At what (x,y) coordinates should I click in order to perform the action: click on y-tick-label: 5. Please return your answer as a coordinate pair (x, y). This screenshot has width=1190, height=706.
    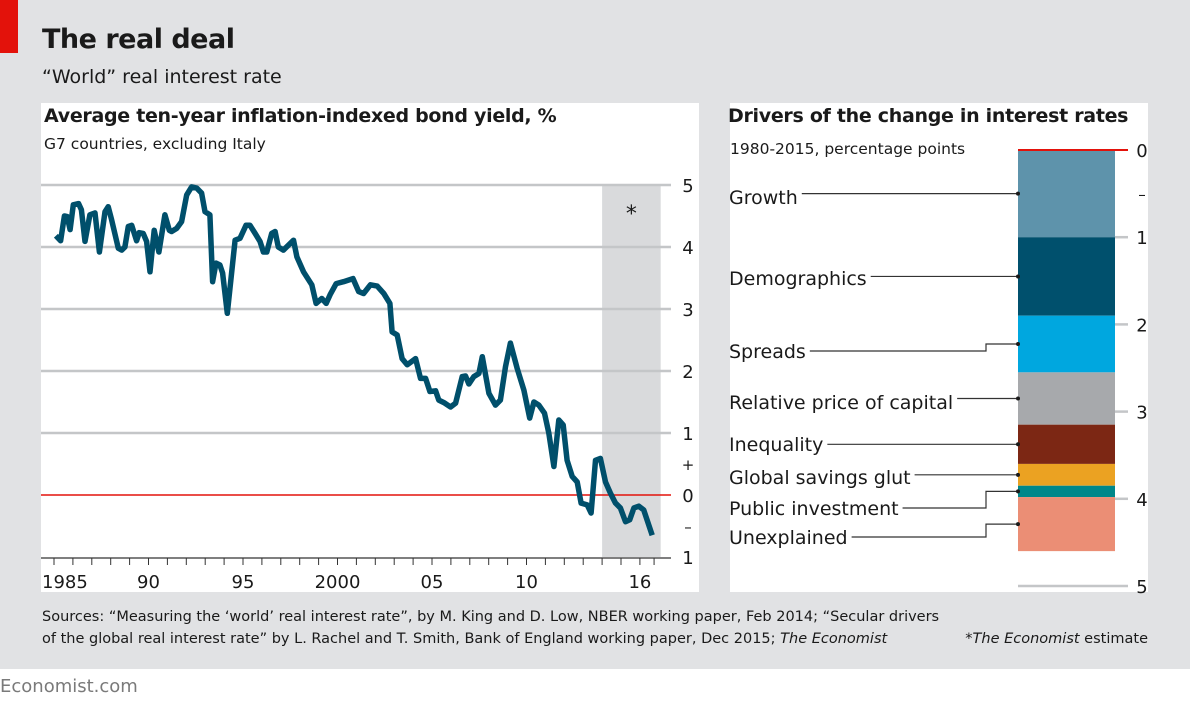
    Looking at the image, I should click on (687, 186).